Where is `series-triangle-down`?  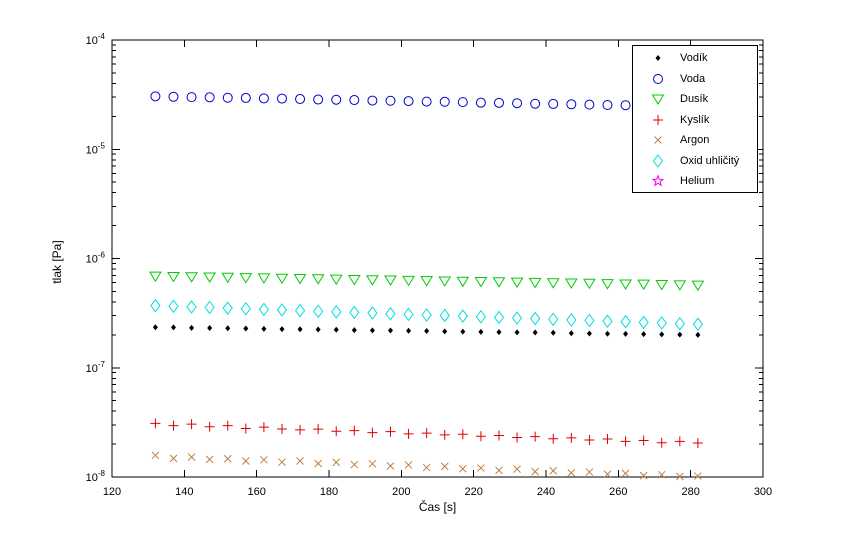 series-triangle-down is located at coordinates (427, 281).